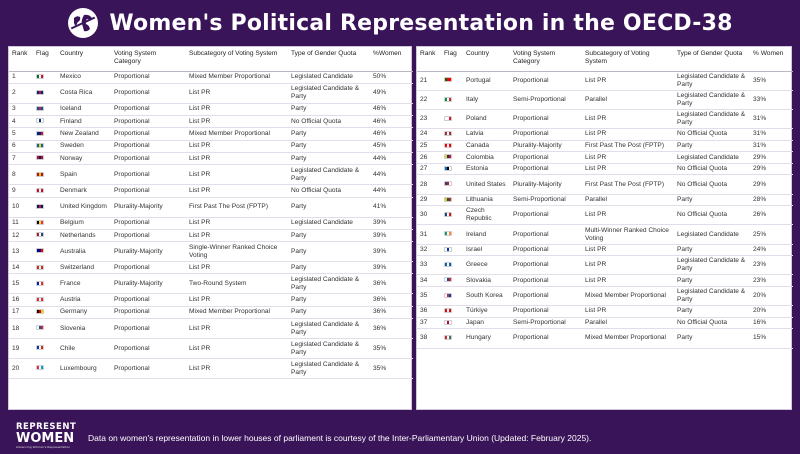  Describe the element at coordinates (429, 100) in the screenshot. I see `rank-cell: 22` at that location.